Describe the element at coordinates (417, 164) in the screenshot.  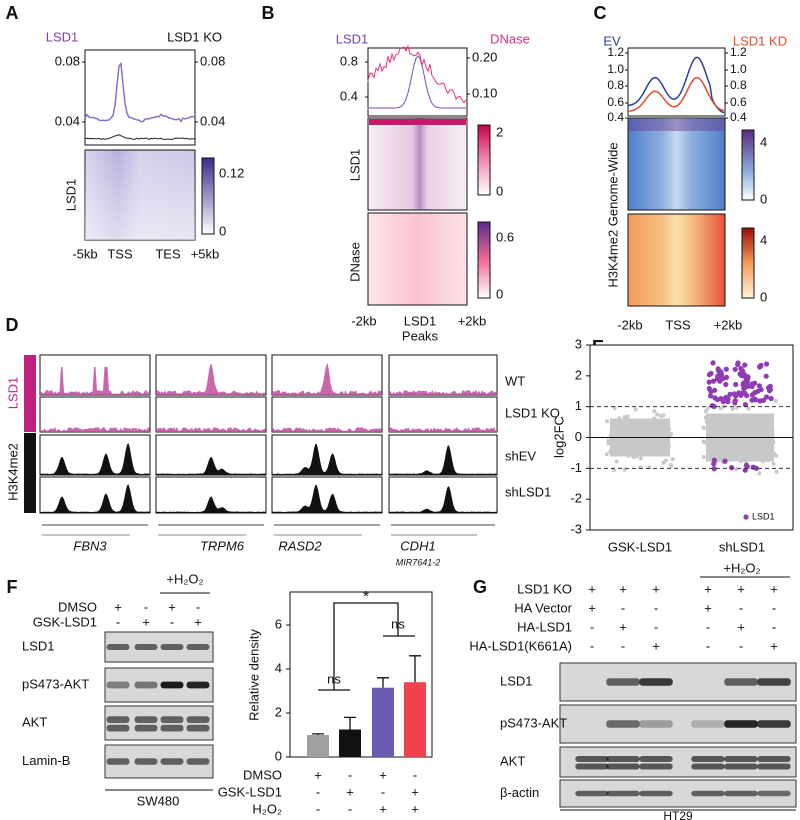
I see `heatmap` at that location.